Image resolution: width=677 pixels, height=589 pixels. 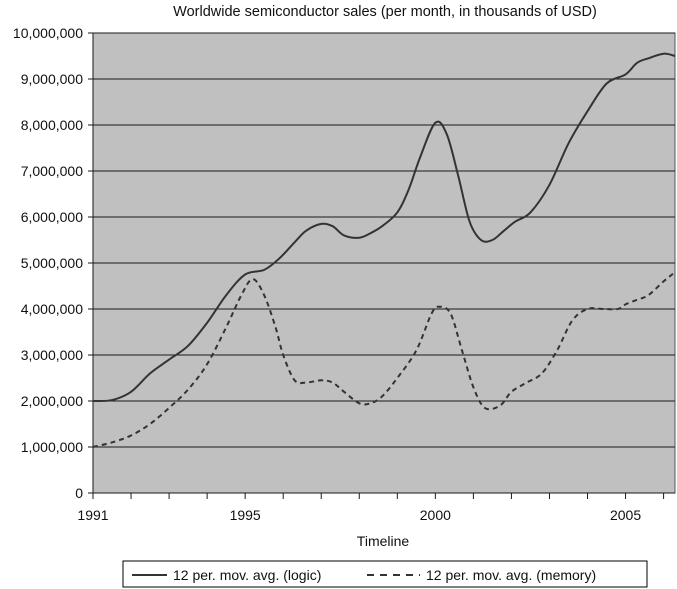 What do you see at coordinates (383, 541) in the screenshot?
I see `x-axis-label: Timeline` at bounding box center [383, 541].